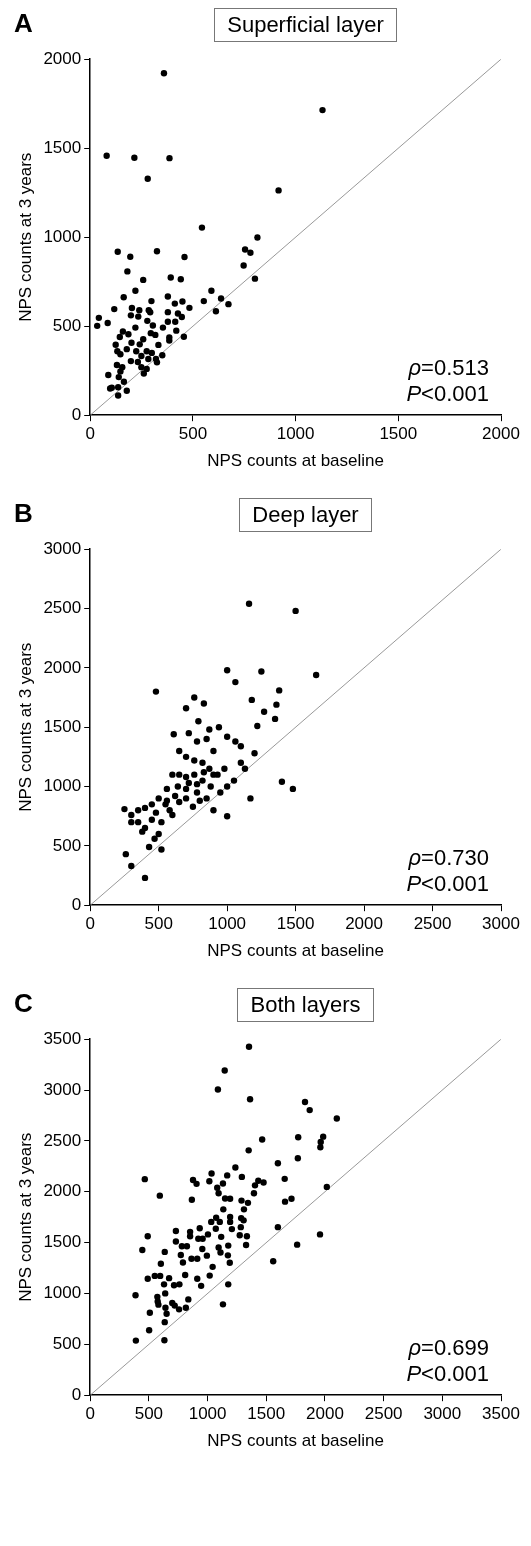 This screenshot has width=531, height=1546. I want to click on annotation: ρ=0.513, so click(448, 368).